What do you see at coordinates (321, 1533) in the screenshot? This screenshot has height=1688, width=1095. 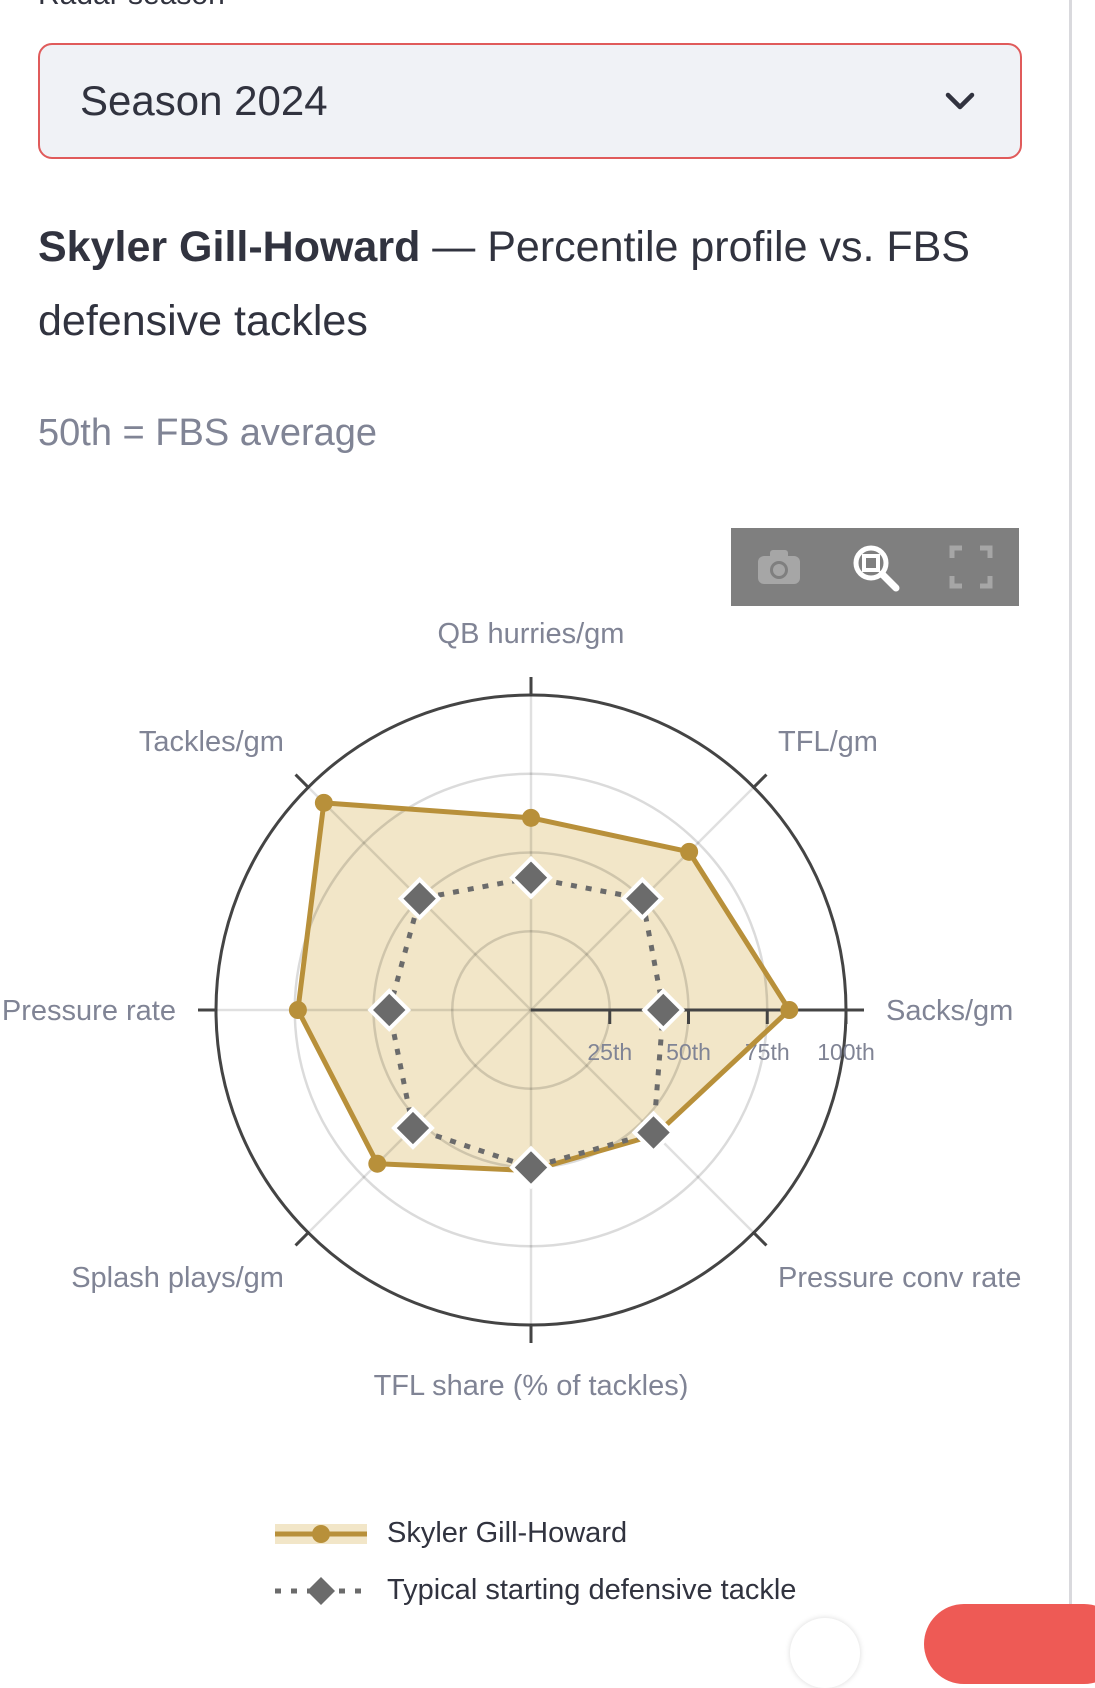 I see `legend-swatch-player` at bounding box center [321, 1533].